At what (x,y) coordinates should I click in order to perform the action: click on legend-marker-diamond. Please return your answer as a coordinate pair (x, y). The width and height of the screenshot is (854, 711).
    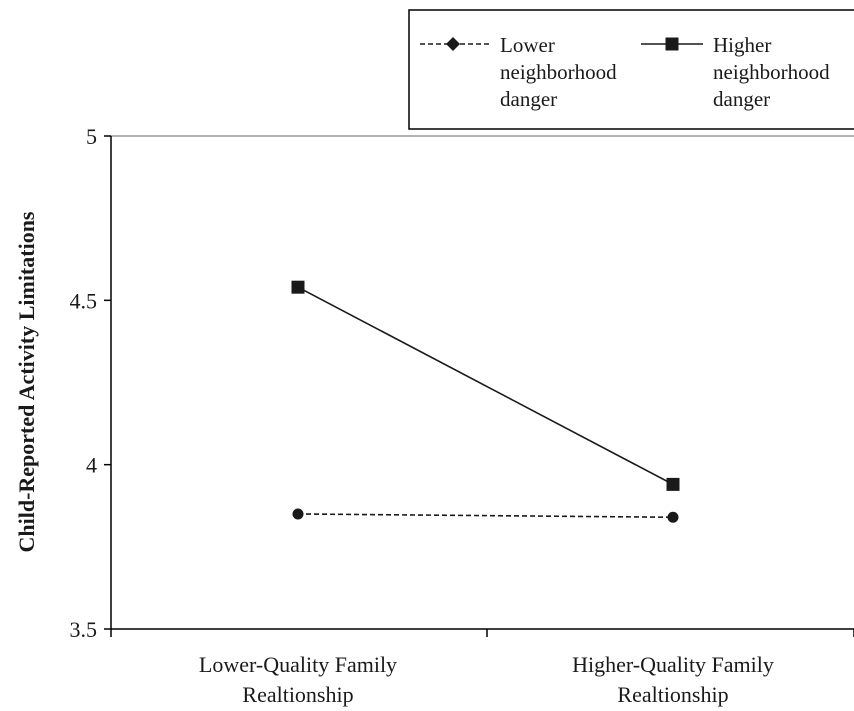
    Looking at the image, I should click on (453, 44).